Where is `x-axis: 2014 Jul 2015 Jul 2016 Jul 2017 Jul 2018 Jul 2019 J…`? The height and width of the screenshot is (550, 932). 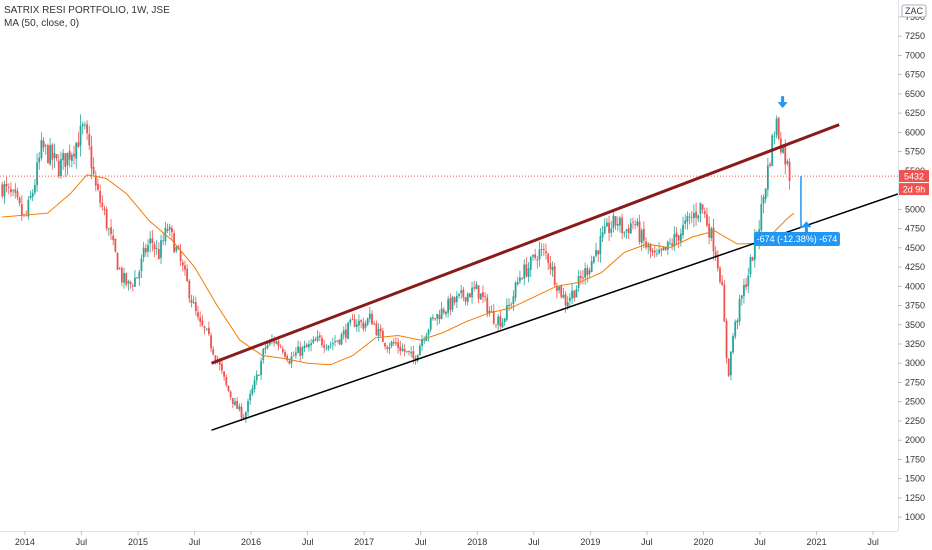 x-axis: 2014 Jul 2015 Jul 2016 Jul 2017 Jul 2018 Jul 2019 J… is located at coordinates (447, 539).